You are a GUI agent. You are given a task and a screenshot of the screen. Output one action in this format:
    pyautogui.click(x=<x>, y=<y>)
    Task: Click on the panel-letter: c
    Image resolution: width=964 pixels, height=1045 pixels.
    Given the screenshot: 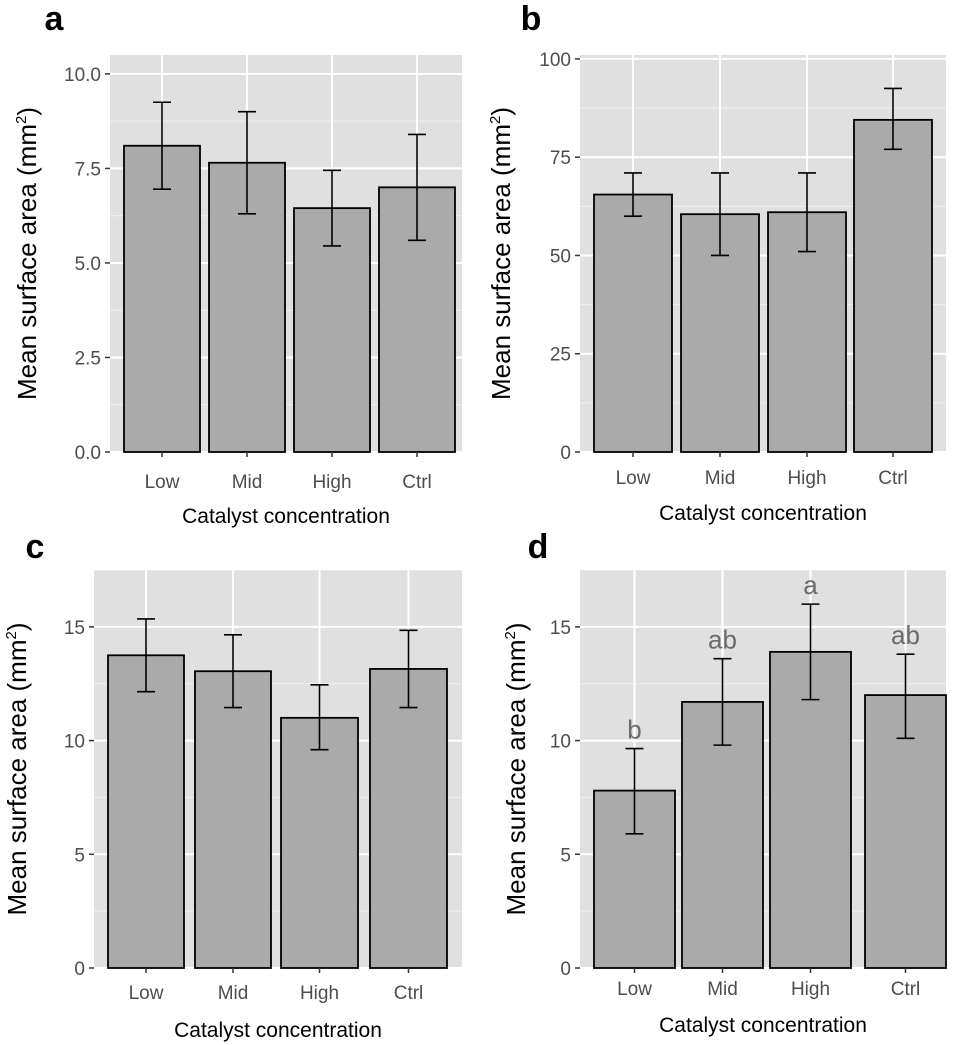 What is the action you would take?
    pyautogui.click(x=35, y=547)
    